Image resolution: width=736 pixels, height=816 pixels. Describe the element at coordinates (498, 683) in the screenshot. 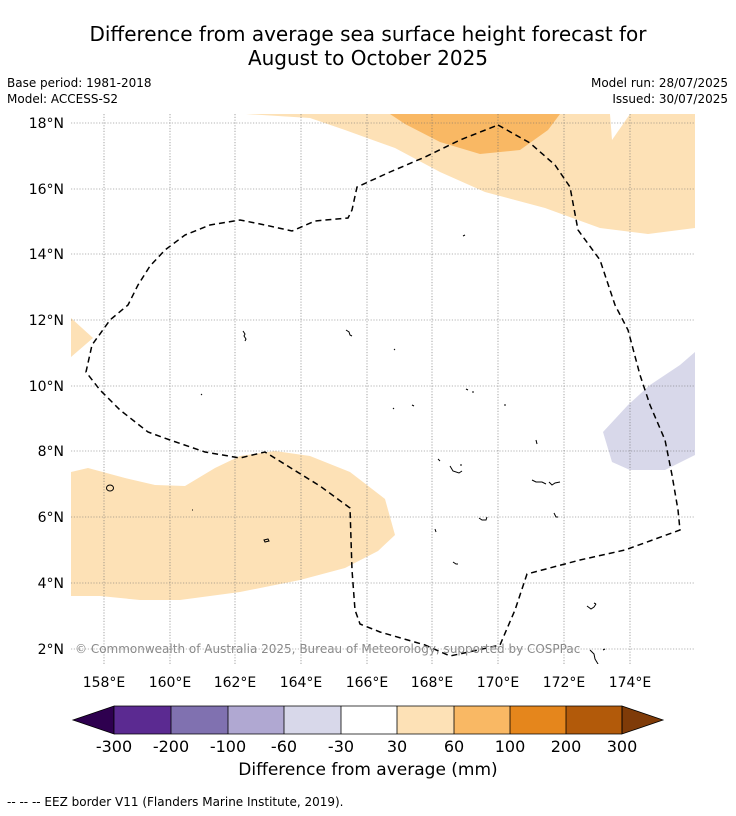

I see `lon-label: 170°E` at that location.